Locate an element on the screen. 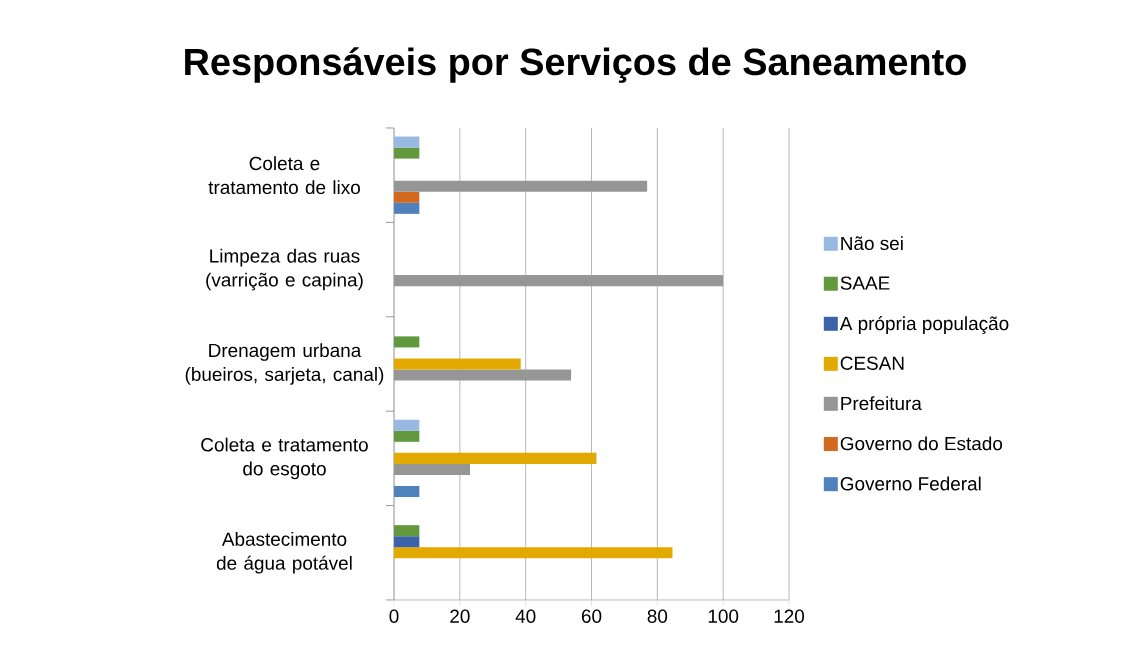 This screenshot has height=665, width=1131. y-tick-label: Coleta e tratamento do esgoto is located at coordinates (284, 458).